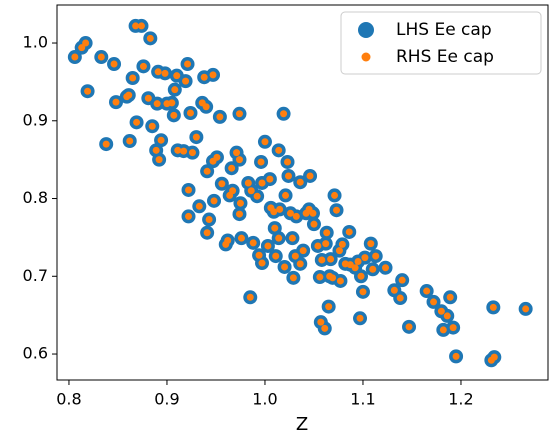 The width and height of the screenshot is (558, 444). Describe the element at coordinates (460, 399) in the screenshot. I see `x-tick-label: 1.2` at that location.